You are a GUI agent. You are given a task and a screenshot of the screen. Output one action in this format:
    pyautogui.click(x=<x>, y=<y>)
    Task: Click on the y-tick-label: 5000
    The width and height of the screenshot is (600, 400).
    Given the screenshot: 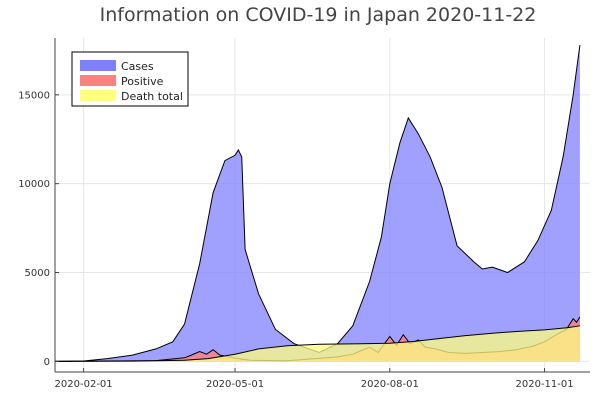 What is the action you would take?
    pyautogui.click(x=37, y=273)
    